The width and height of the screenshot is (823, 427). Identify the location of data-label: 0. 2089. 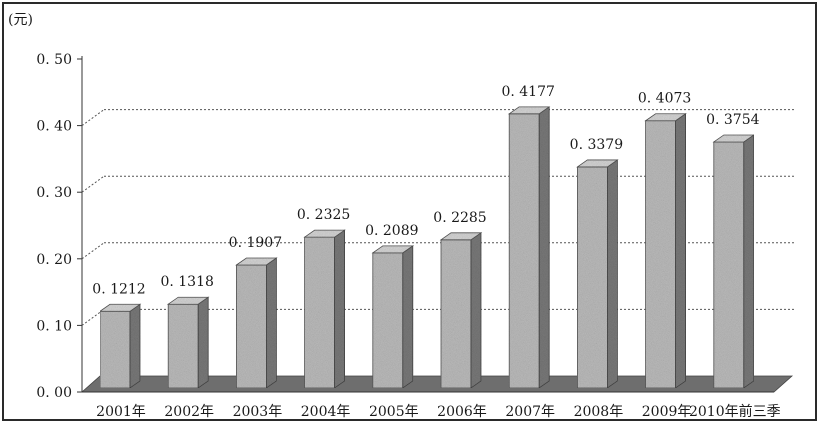
(391, 231).